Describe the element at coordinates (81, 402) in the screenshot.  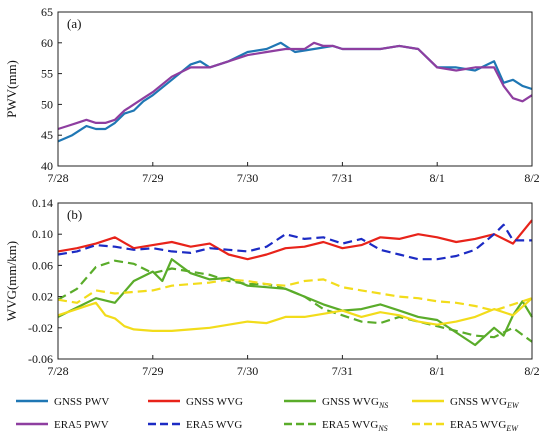
I see `legend-label: GNSS PWV` at that location.